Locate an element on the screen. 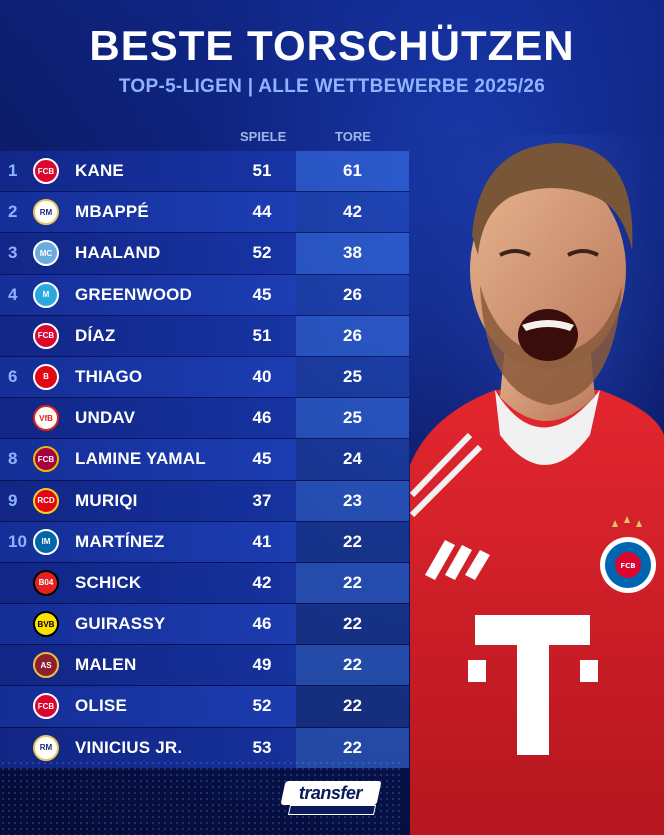 The width and height of the screenshot is (664, 835). games-value: 42 is located at coordinates (262, 582).